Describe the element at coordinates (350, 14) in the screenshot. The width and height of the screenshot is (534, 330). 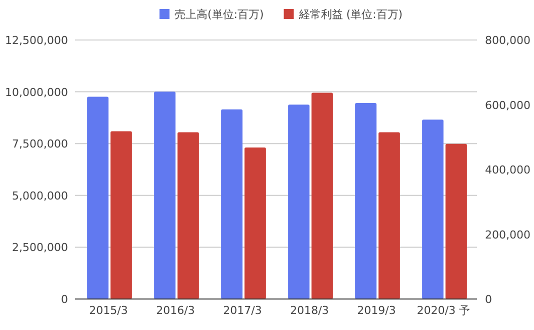
I see `legend-label: 経常利益 (単位:百万)` at that location.